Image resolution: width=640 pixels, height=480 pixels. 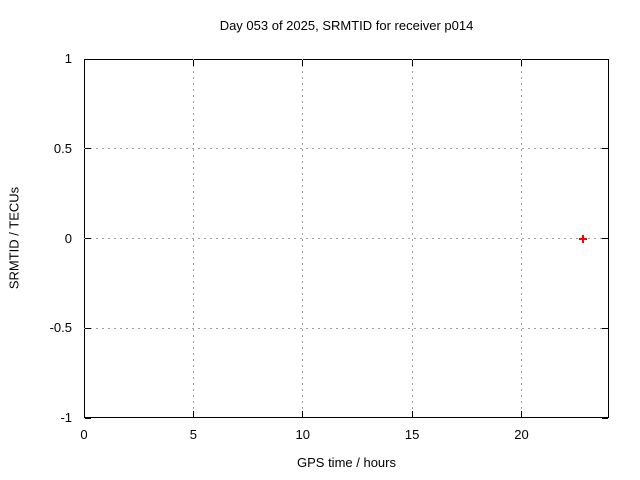 What do you see at coordinates (193, 434) in the screenshot?
I see `x-tick-label: 5` at bounding box center [193, 434].